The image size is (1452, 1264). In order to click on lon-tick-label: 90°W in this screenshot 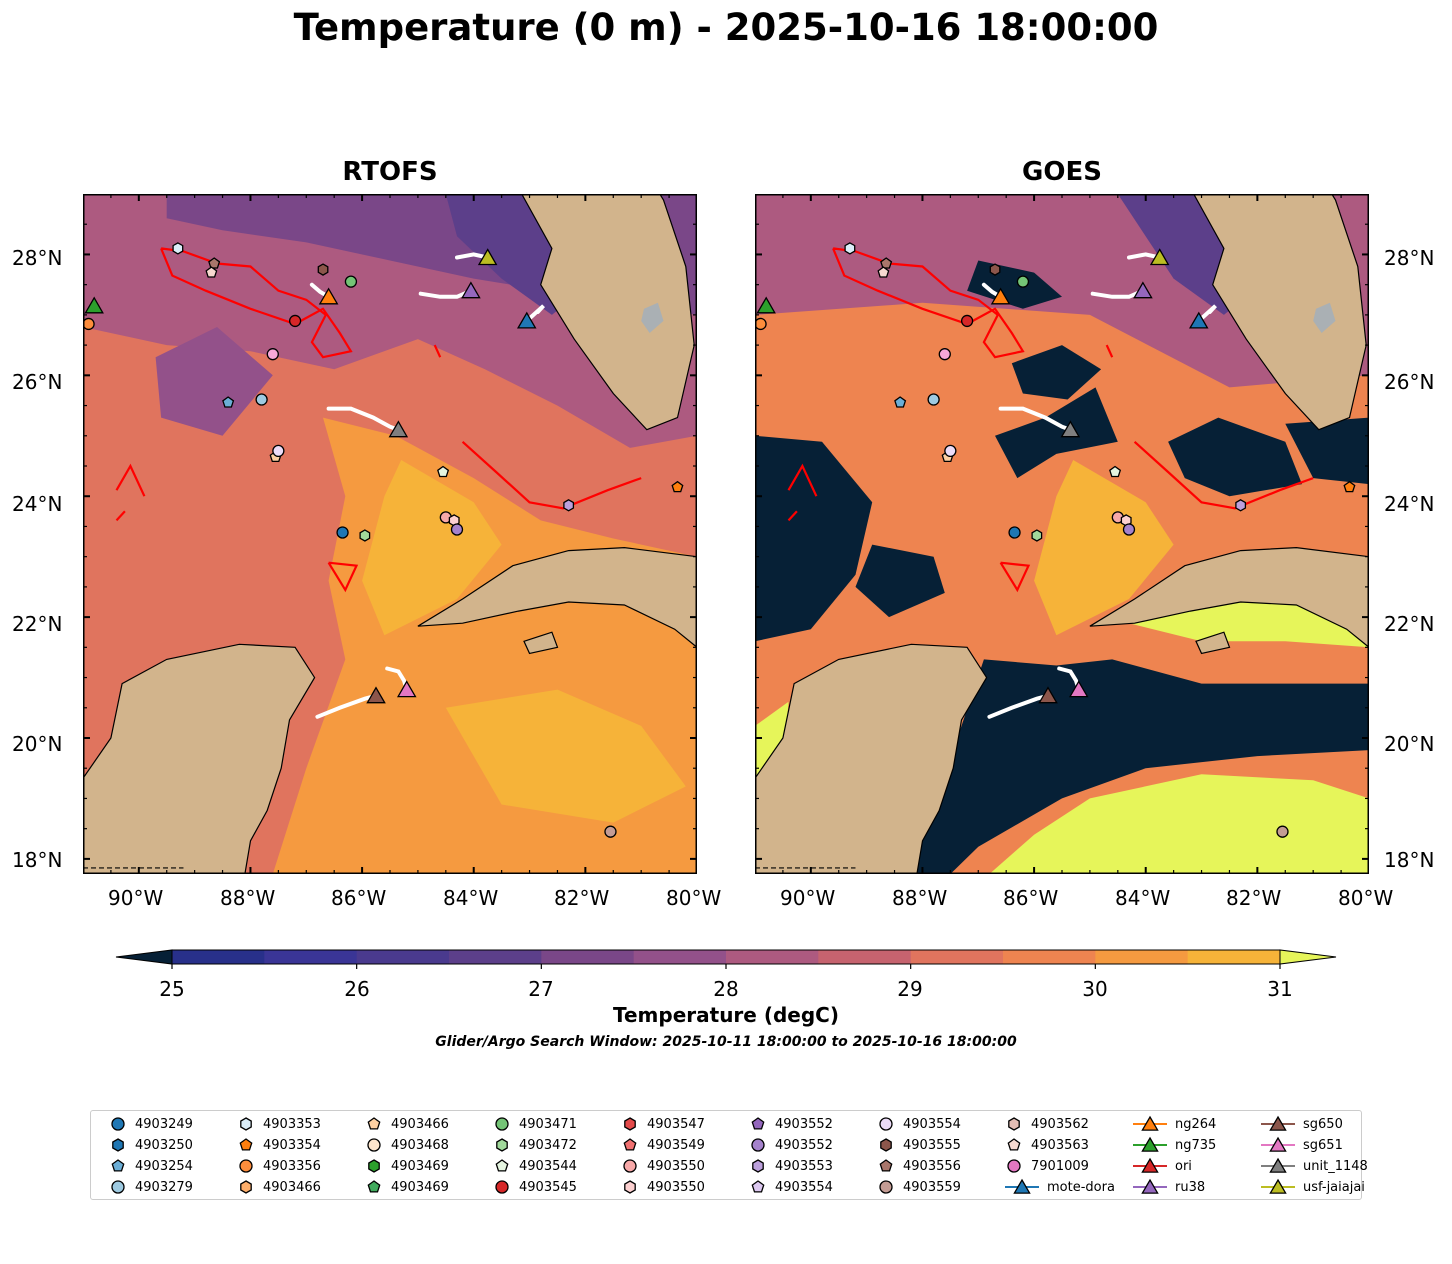, I will do `click(808, 898)`.